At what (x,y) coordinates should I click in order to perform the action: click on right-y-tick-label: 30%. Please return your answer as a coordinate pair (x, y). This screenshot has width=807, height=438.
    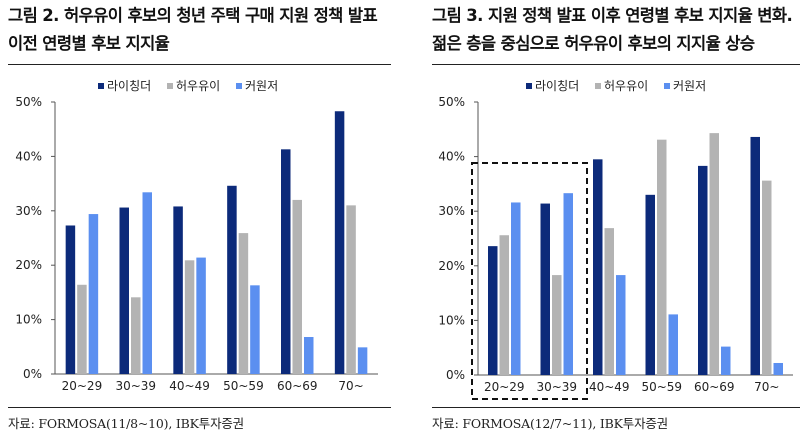
    Looking at the image, I should click on (451, 211).